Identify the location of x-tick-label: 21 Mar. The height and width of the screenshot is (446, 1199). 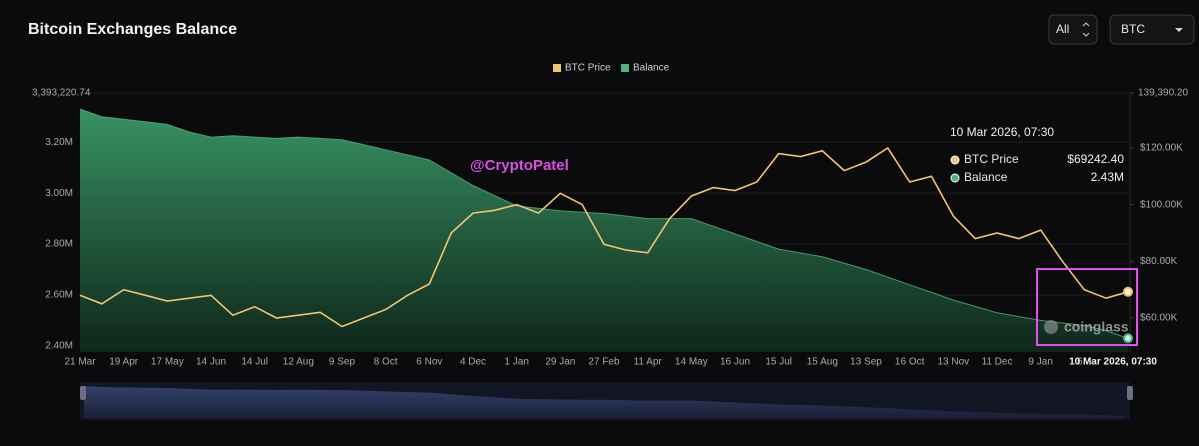
(80, 362).